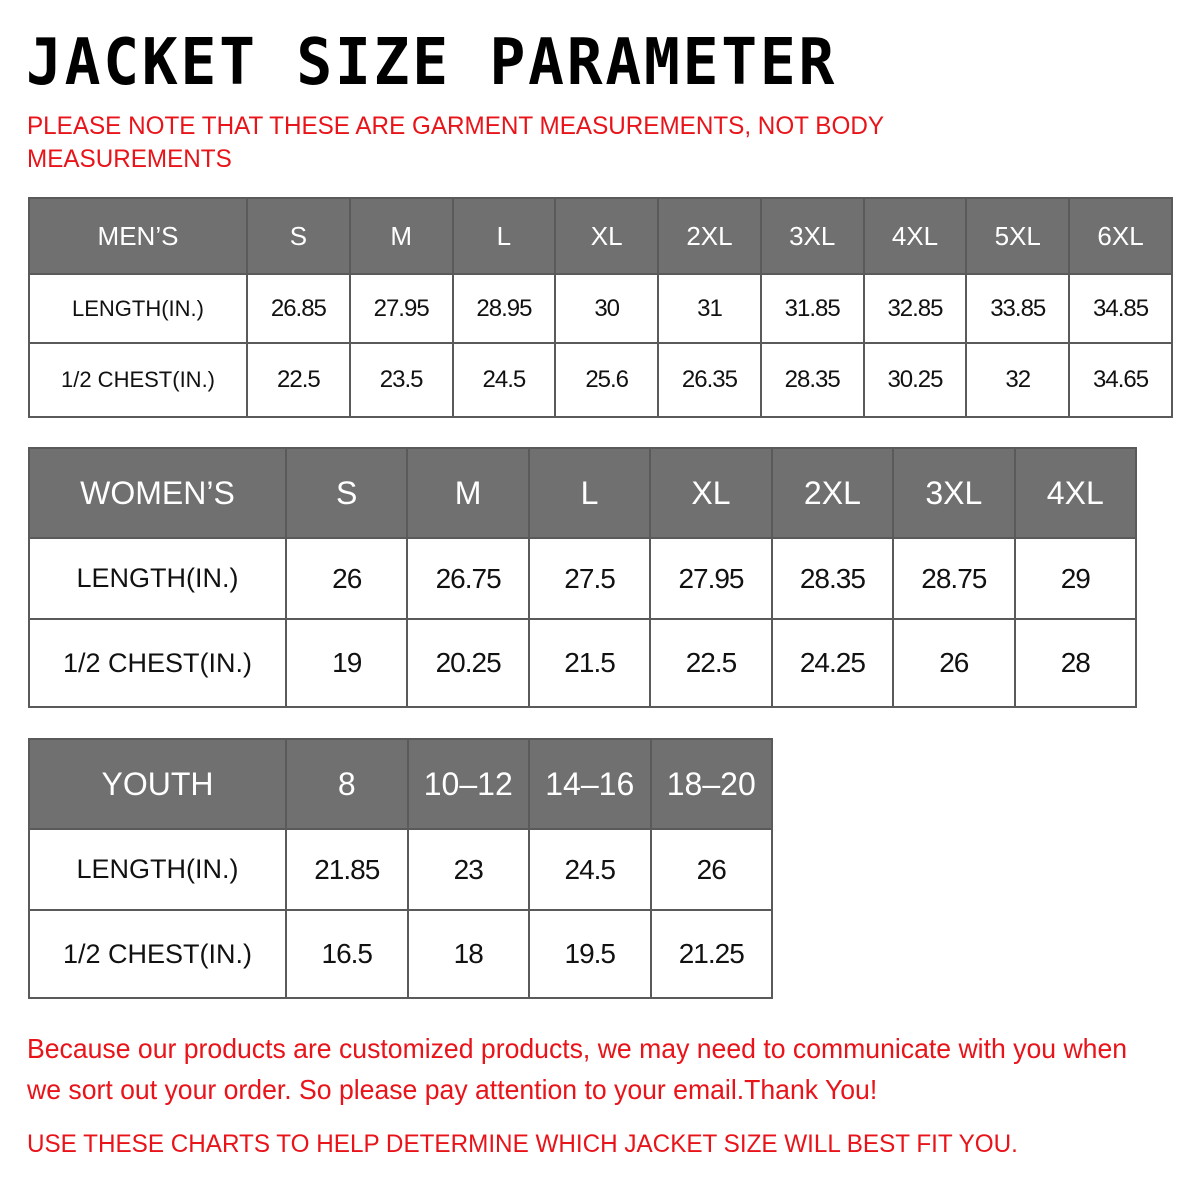  Describe the element at coordinates (347, 869) in the screenshot. I see `measurement-cell: 21.85` at that location.